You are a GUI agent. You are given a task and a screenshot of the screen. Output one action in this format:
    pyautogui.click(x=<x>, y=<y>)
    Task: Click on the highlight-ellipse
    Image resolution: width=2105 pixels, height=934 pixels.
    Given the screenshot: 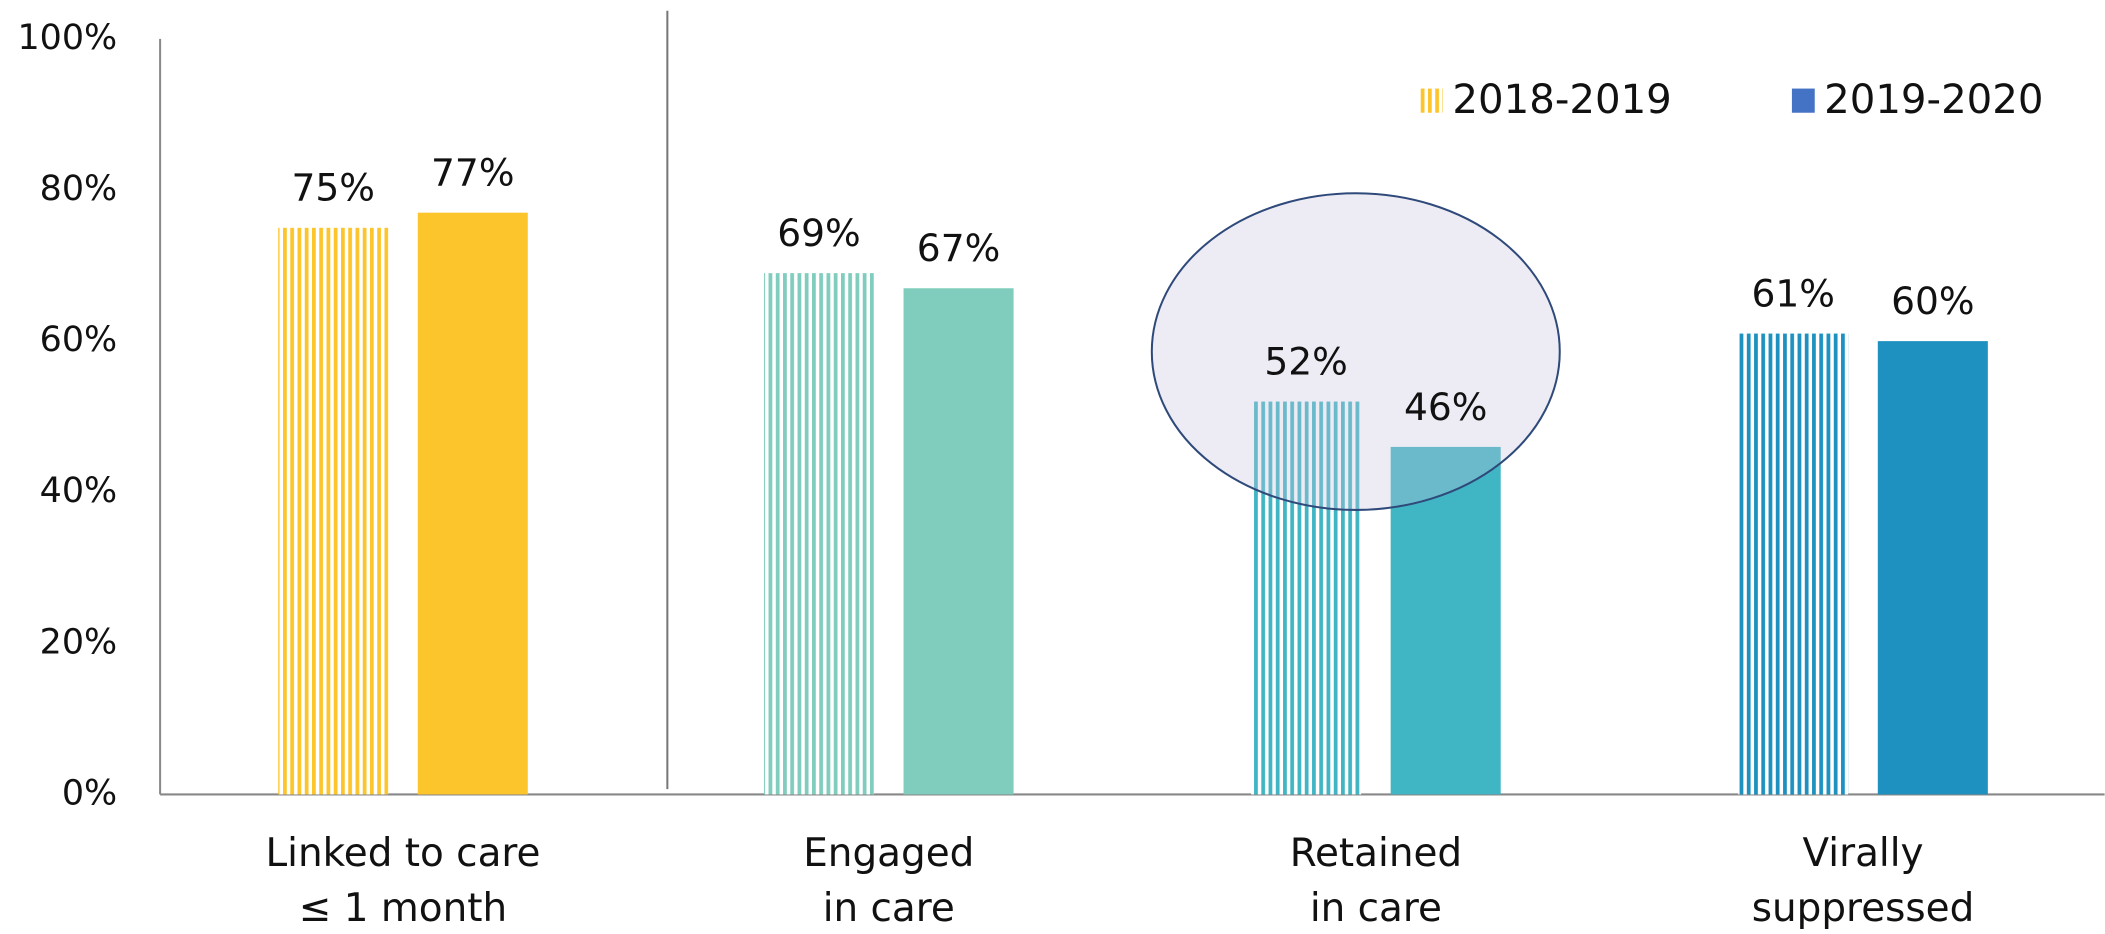 What is the action you would take?
    pyautogui.click(x=1355, y=351)
    